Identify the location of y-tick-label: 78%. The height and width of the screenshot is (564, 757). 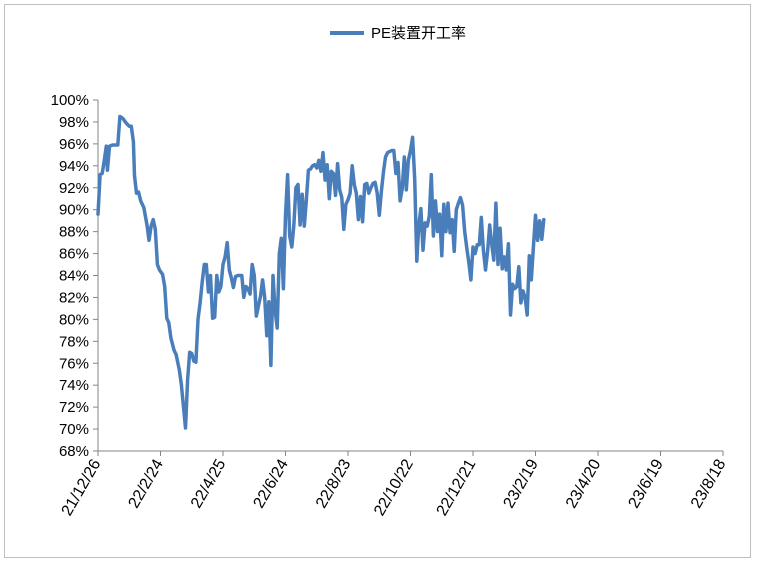
(74, 341).